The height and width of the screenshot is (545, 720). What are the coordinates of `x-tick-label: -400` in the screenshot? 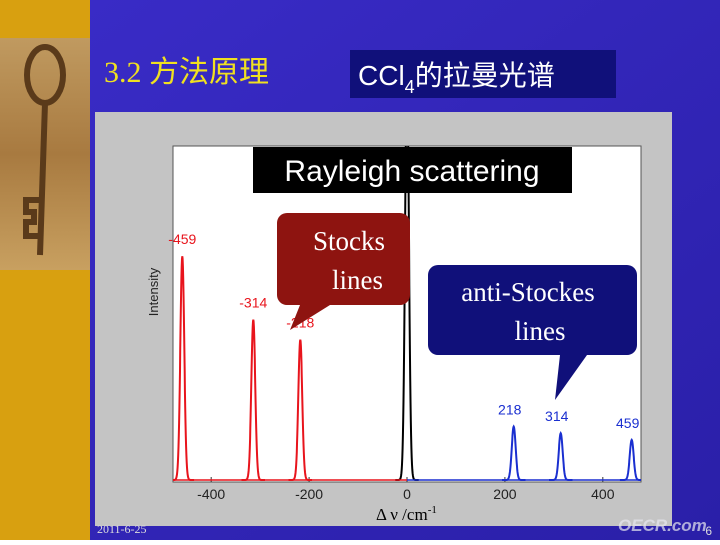 It's located at (211, 494).